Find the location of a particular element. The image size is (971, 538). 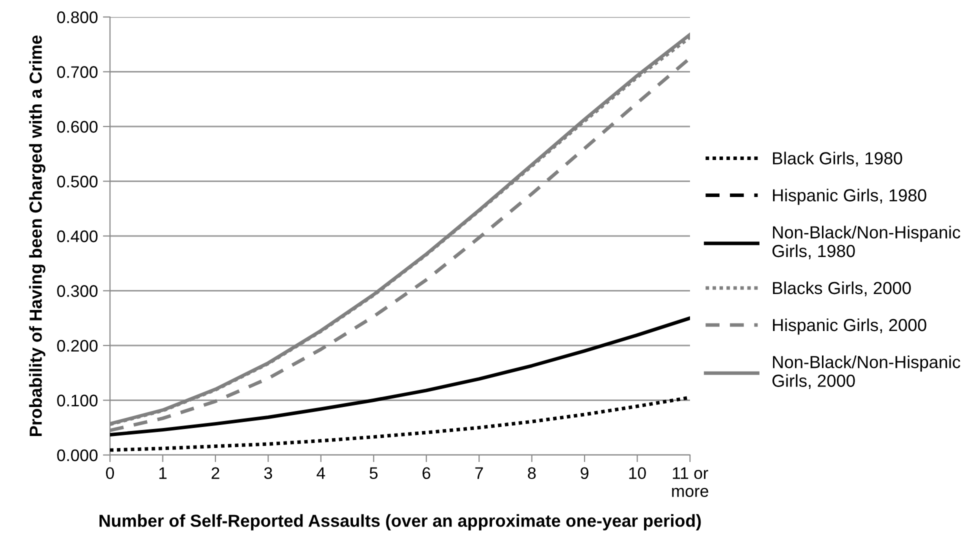

x-tick-label: 7 is located at coordinates (479, 473).